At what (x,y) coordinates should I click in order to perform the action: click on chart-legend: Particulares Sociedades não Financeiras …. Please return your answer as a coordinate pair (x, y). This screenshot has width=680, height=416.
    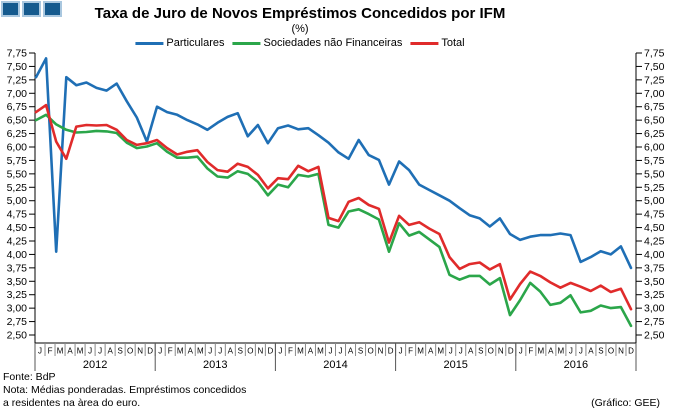
    Looking at the image, I should click on (300, 43).